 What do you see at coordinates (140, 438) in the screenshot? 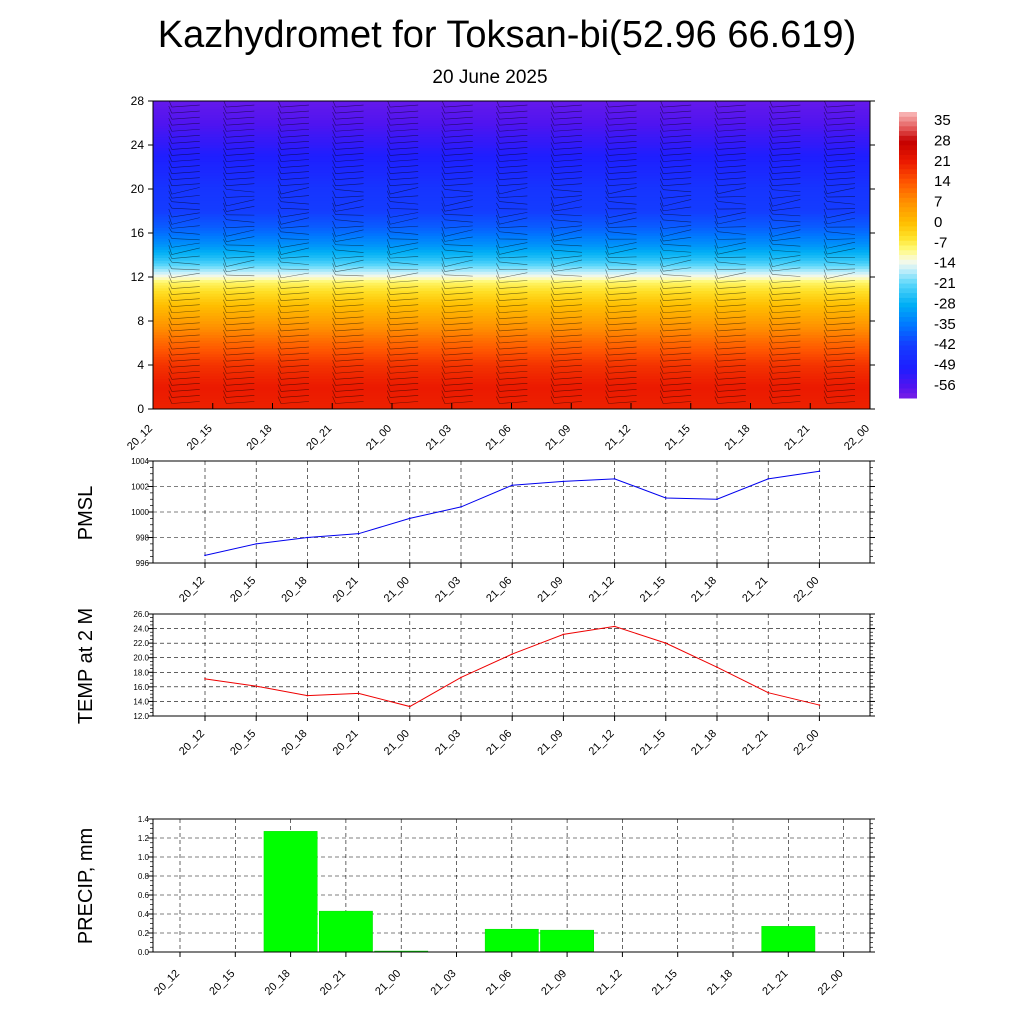
I see `x-tick-label: 20_12` at bounding box center [140, 438].